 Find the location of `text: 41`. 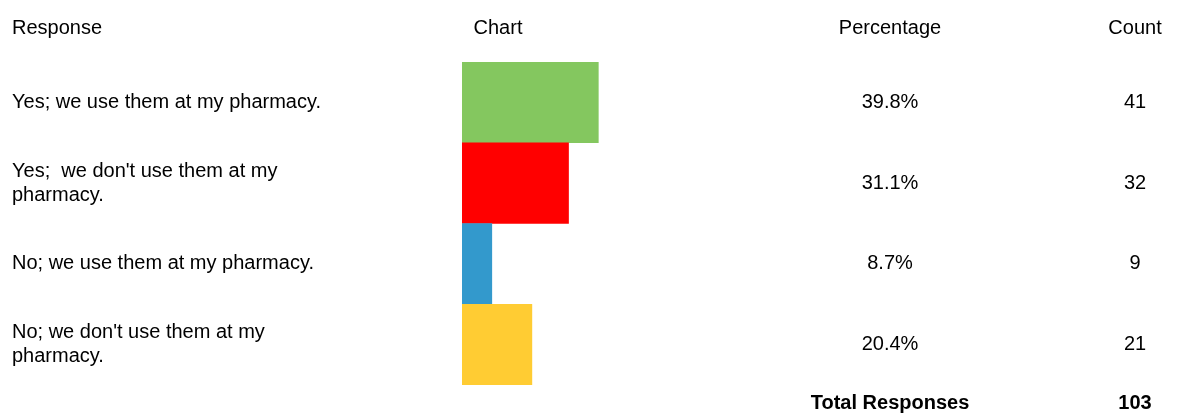

text: 41 is located at coordinates (1135, 100).